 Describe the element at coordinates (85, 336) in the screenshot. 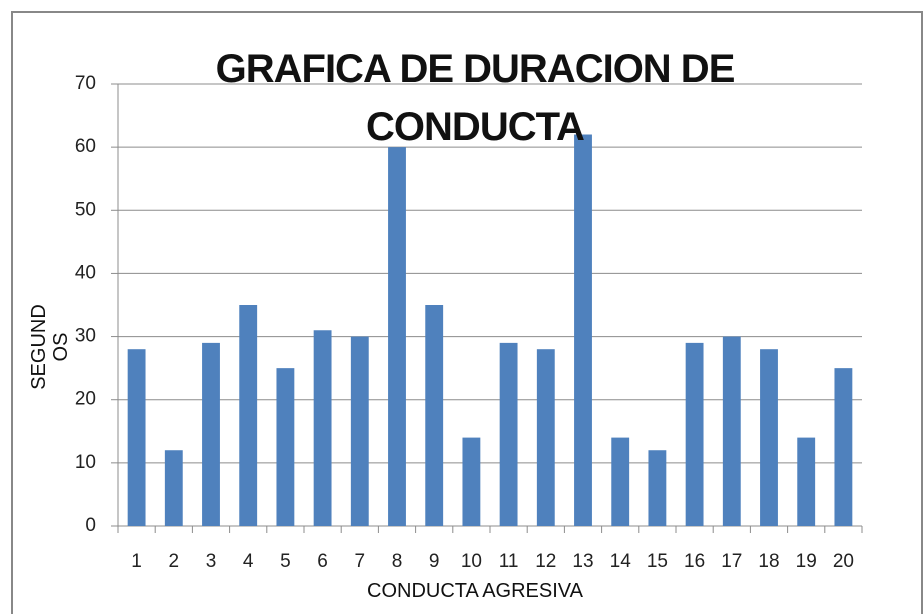

I see `y-tick-label: 30` at that location.